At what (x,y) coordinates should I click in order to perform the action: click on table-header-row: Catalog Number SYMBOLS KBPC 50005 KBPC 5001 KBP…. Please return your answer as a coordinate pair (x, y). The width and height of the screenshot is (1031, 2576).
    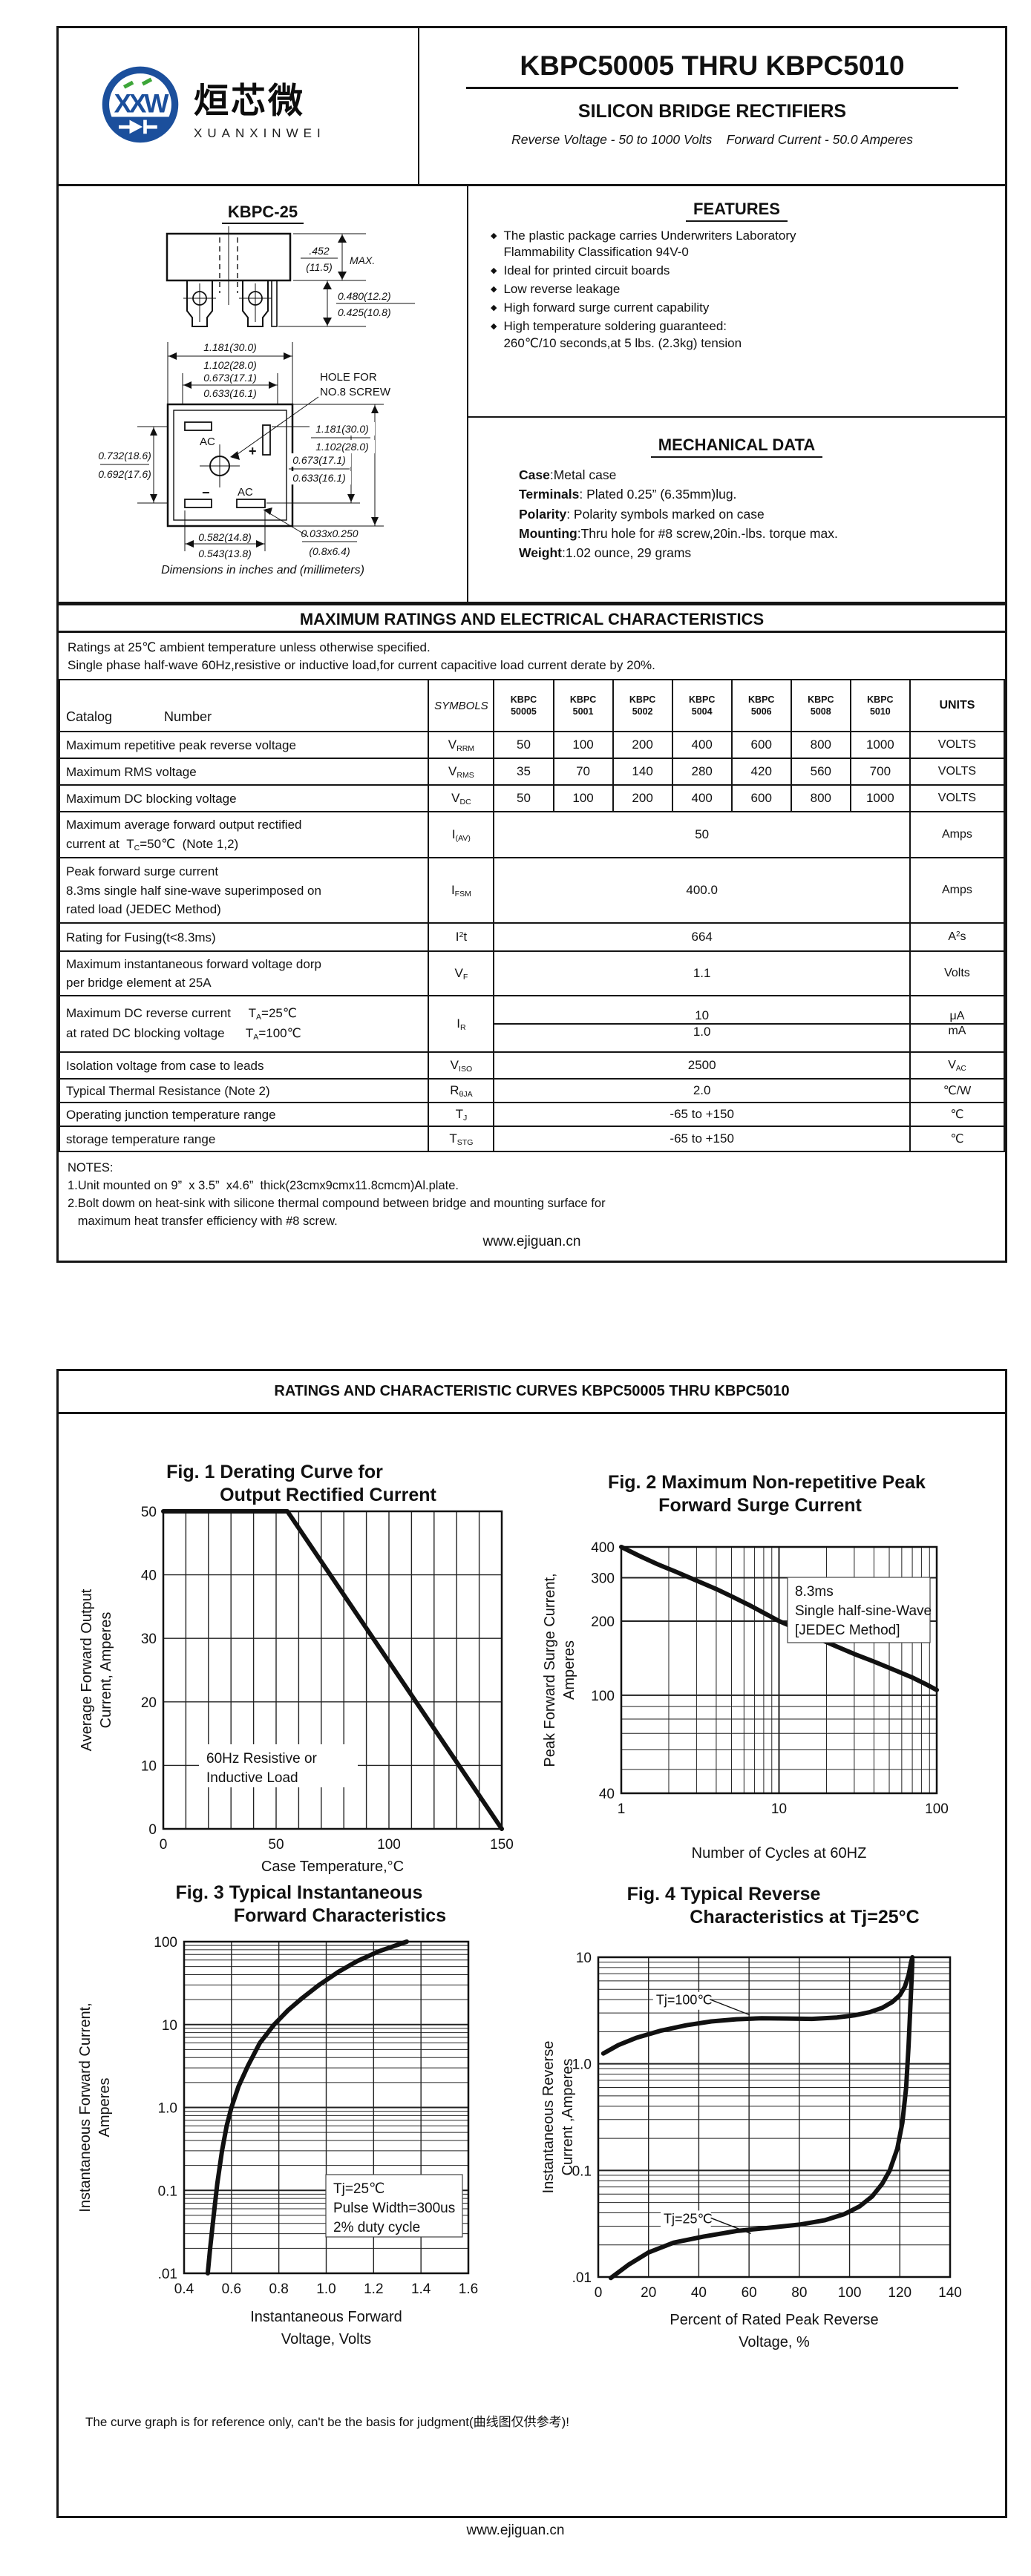
    Looking at the image, I should click on (532, 706).